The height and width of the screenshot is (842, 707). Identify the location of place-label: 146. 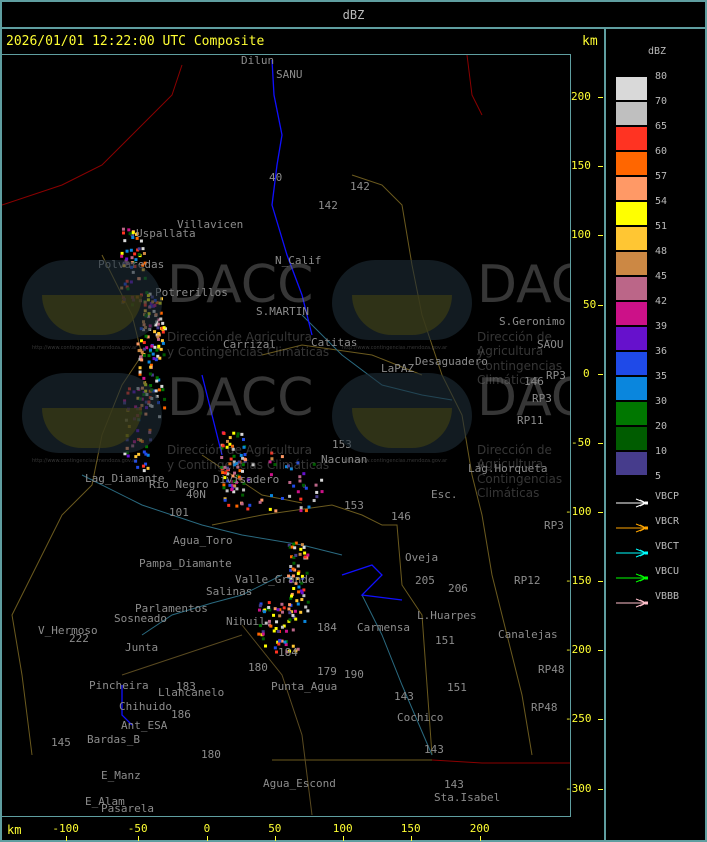
(534, 381).